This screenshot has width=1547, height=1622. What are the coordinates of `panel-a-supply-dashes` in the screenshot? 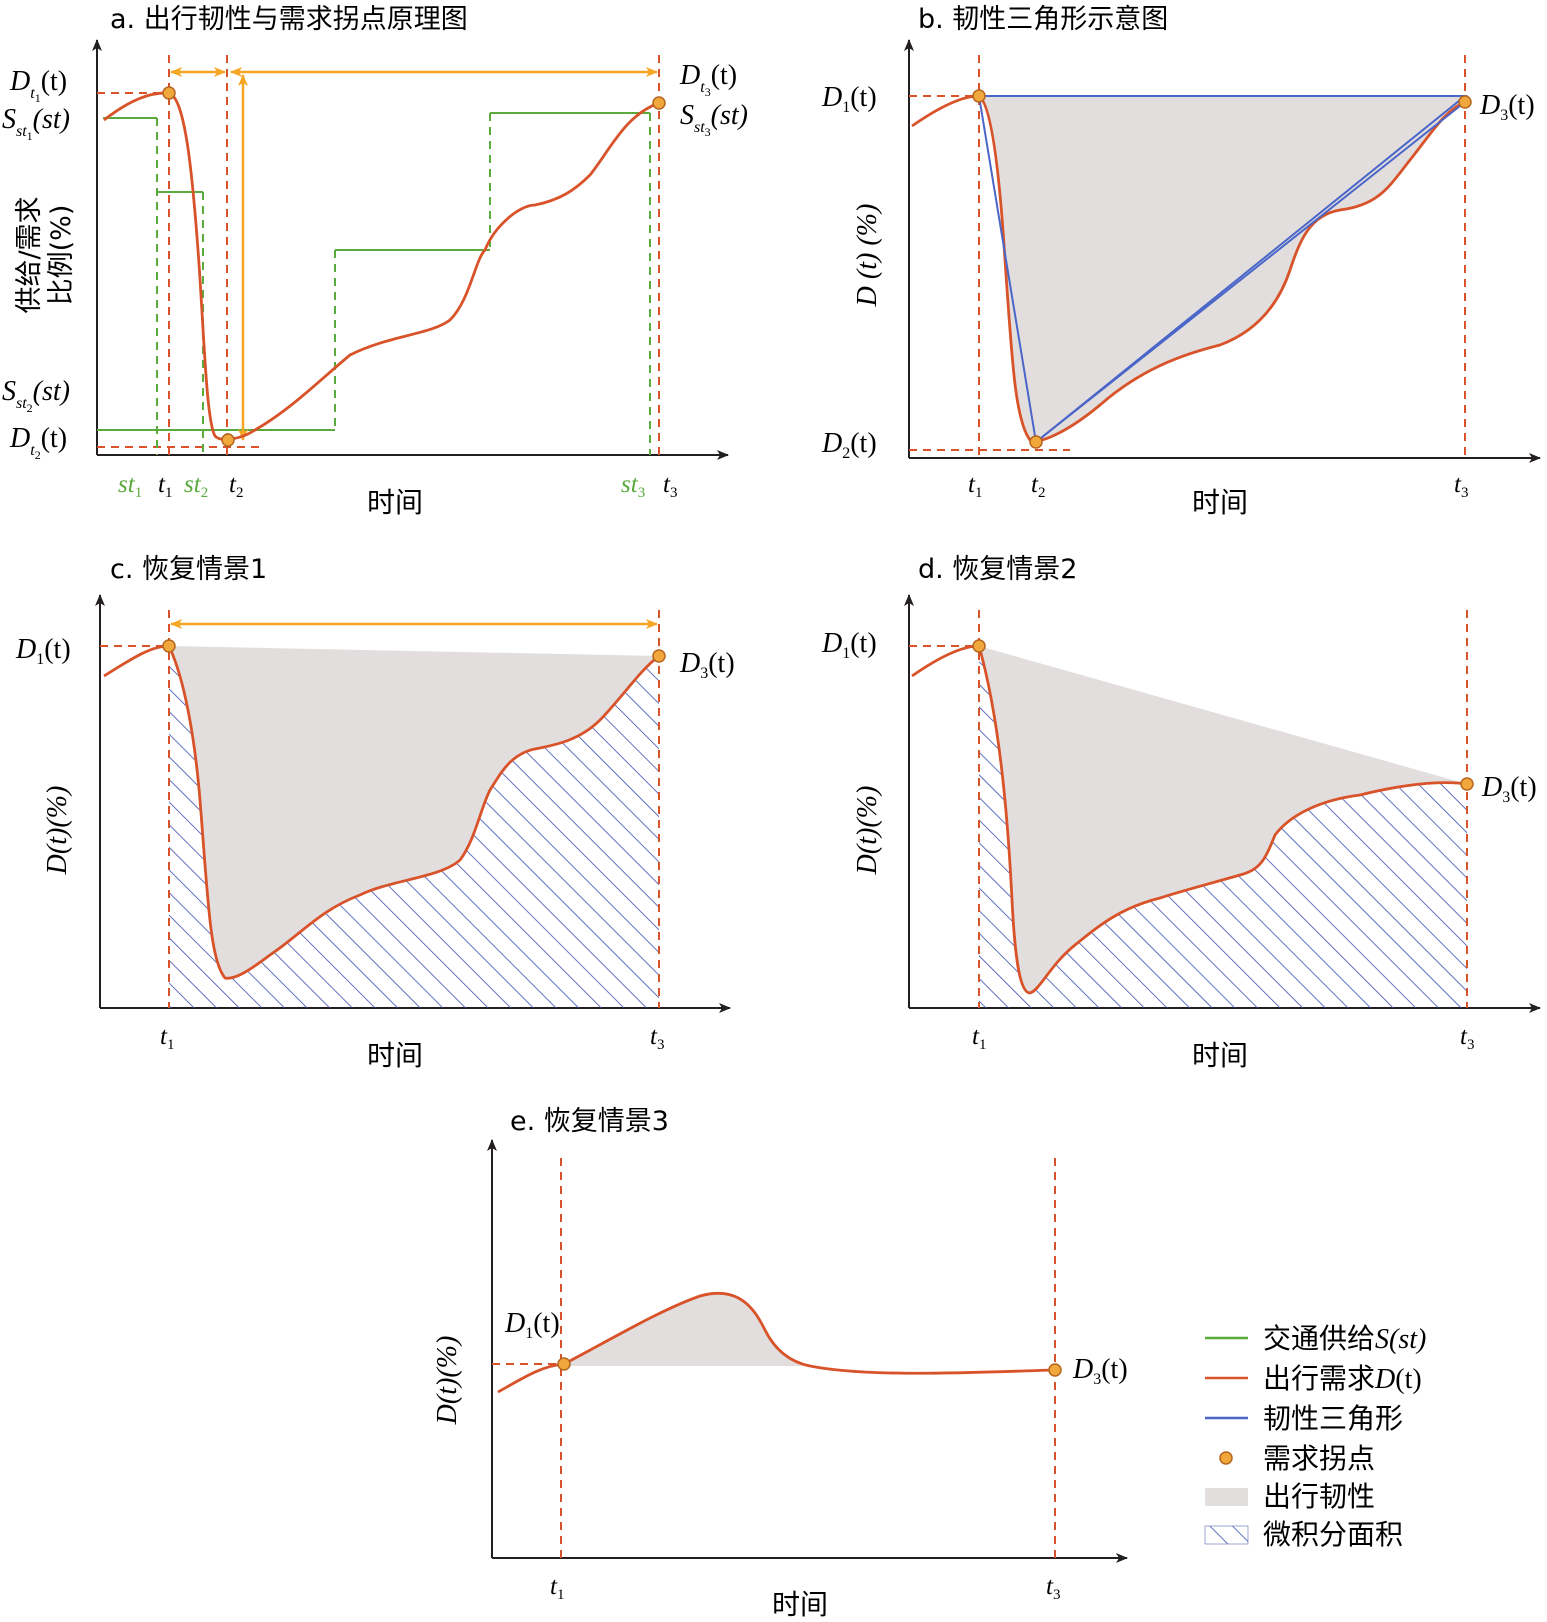 It's located at (403, 284).